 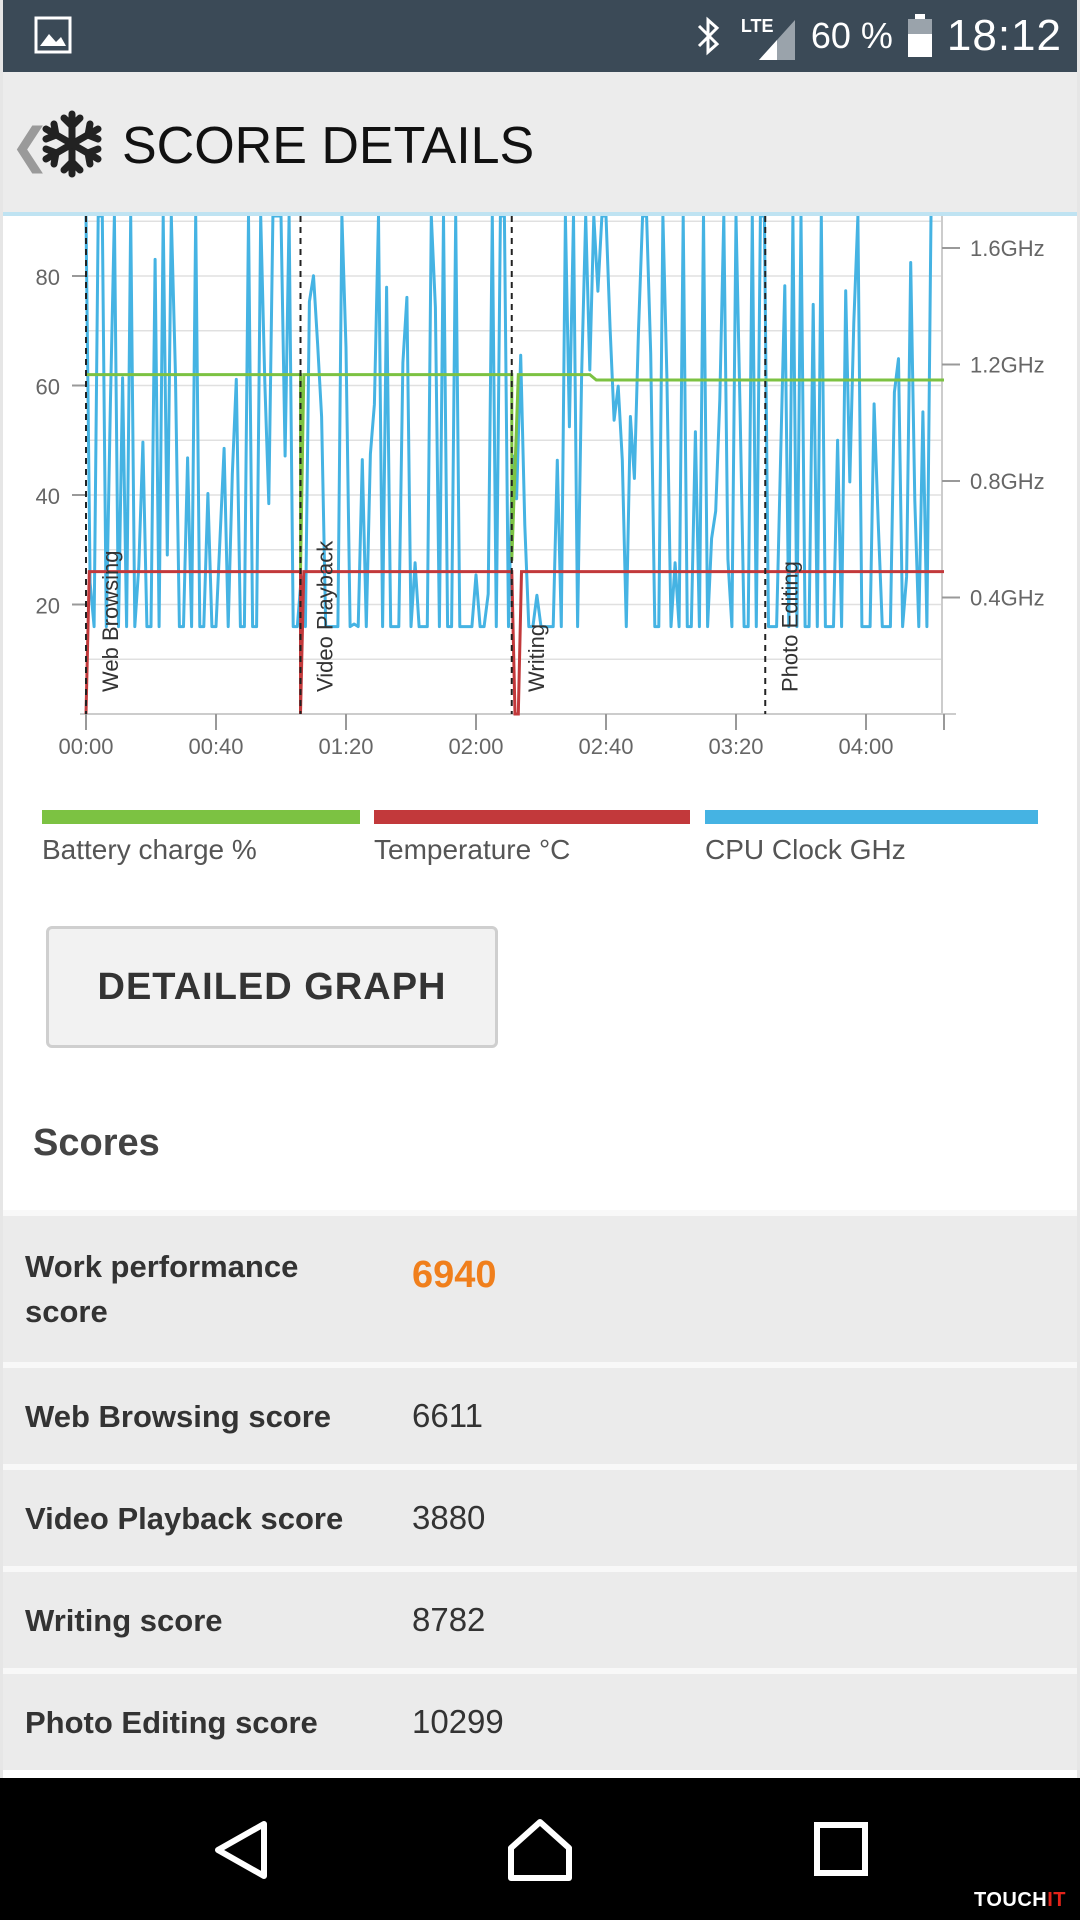 I want to click on legend-item-battery: Battery charge %, so click(x=201, y=840).